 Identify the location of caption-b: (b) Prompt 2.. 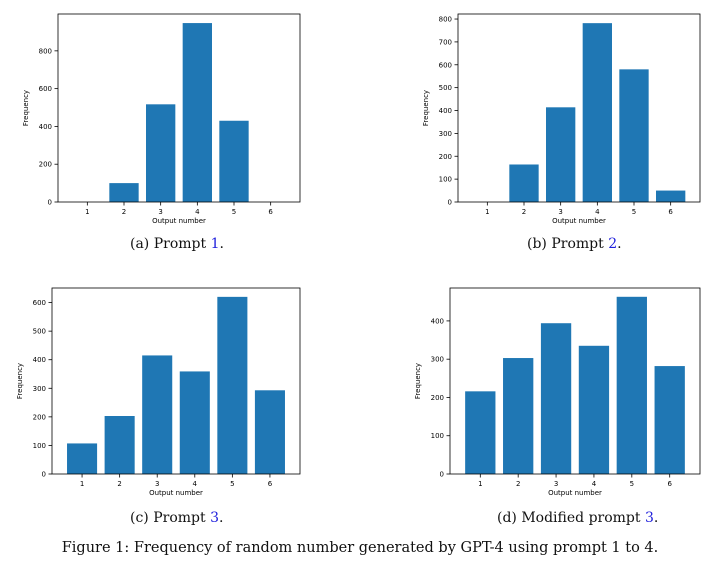
(574, 244).